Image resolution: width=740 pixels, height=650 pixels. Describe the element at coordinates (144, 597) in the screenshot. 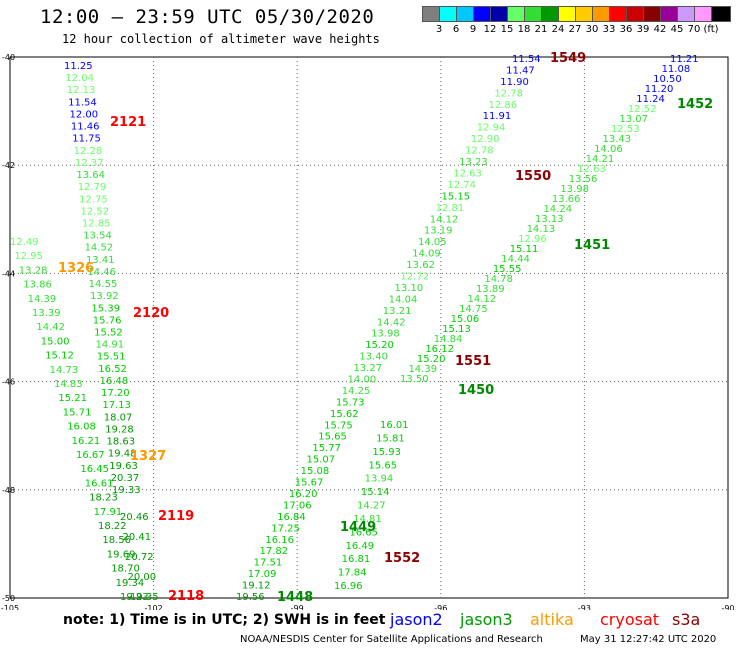

I see `swh-value: 19.35` at that location.